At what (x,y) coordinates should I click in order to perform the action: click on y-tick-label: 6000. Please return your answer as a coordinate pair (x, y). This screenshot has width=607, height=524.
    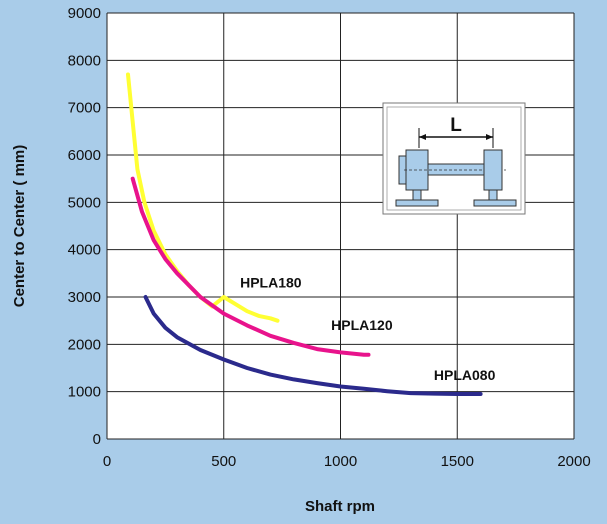
    Looking at the image, I should click on (84, 155).